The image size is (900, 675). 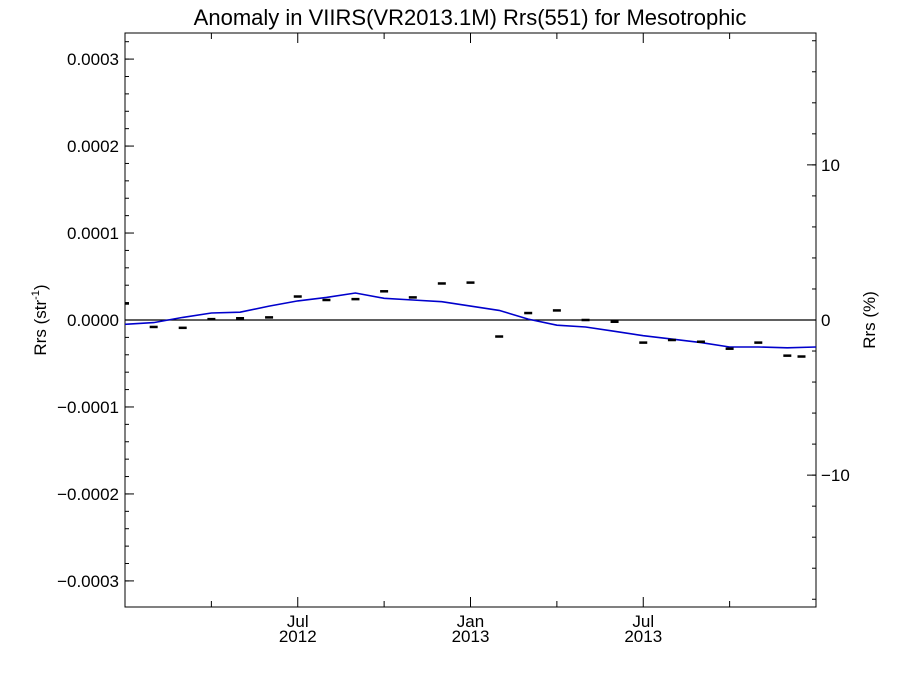 What do you see at coordinates (869, 320) in the screenshot?
I see `y2-axis-label: Rrs (%)` at bounding box center [869, 320].